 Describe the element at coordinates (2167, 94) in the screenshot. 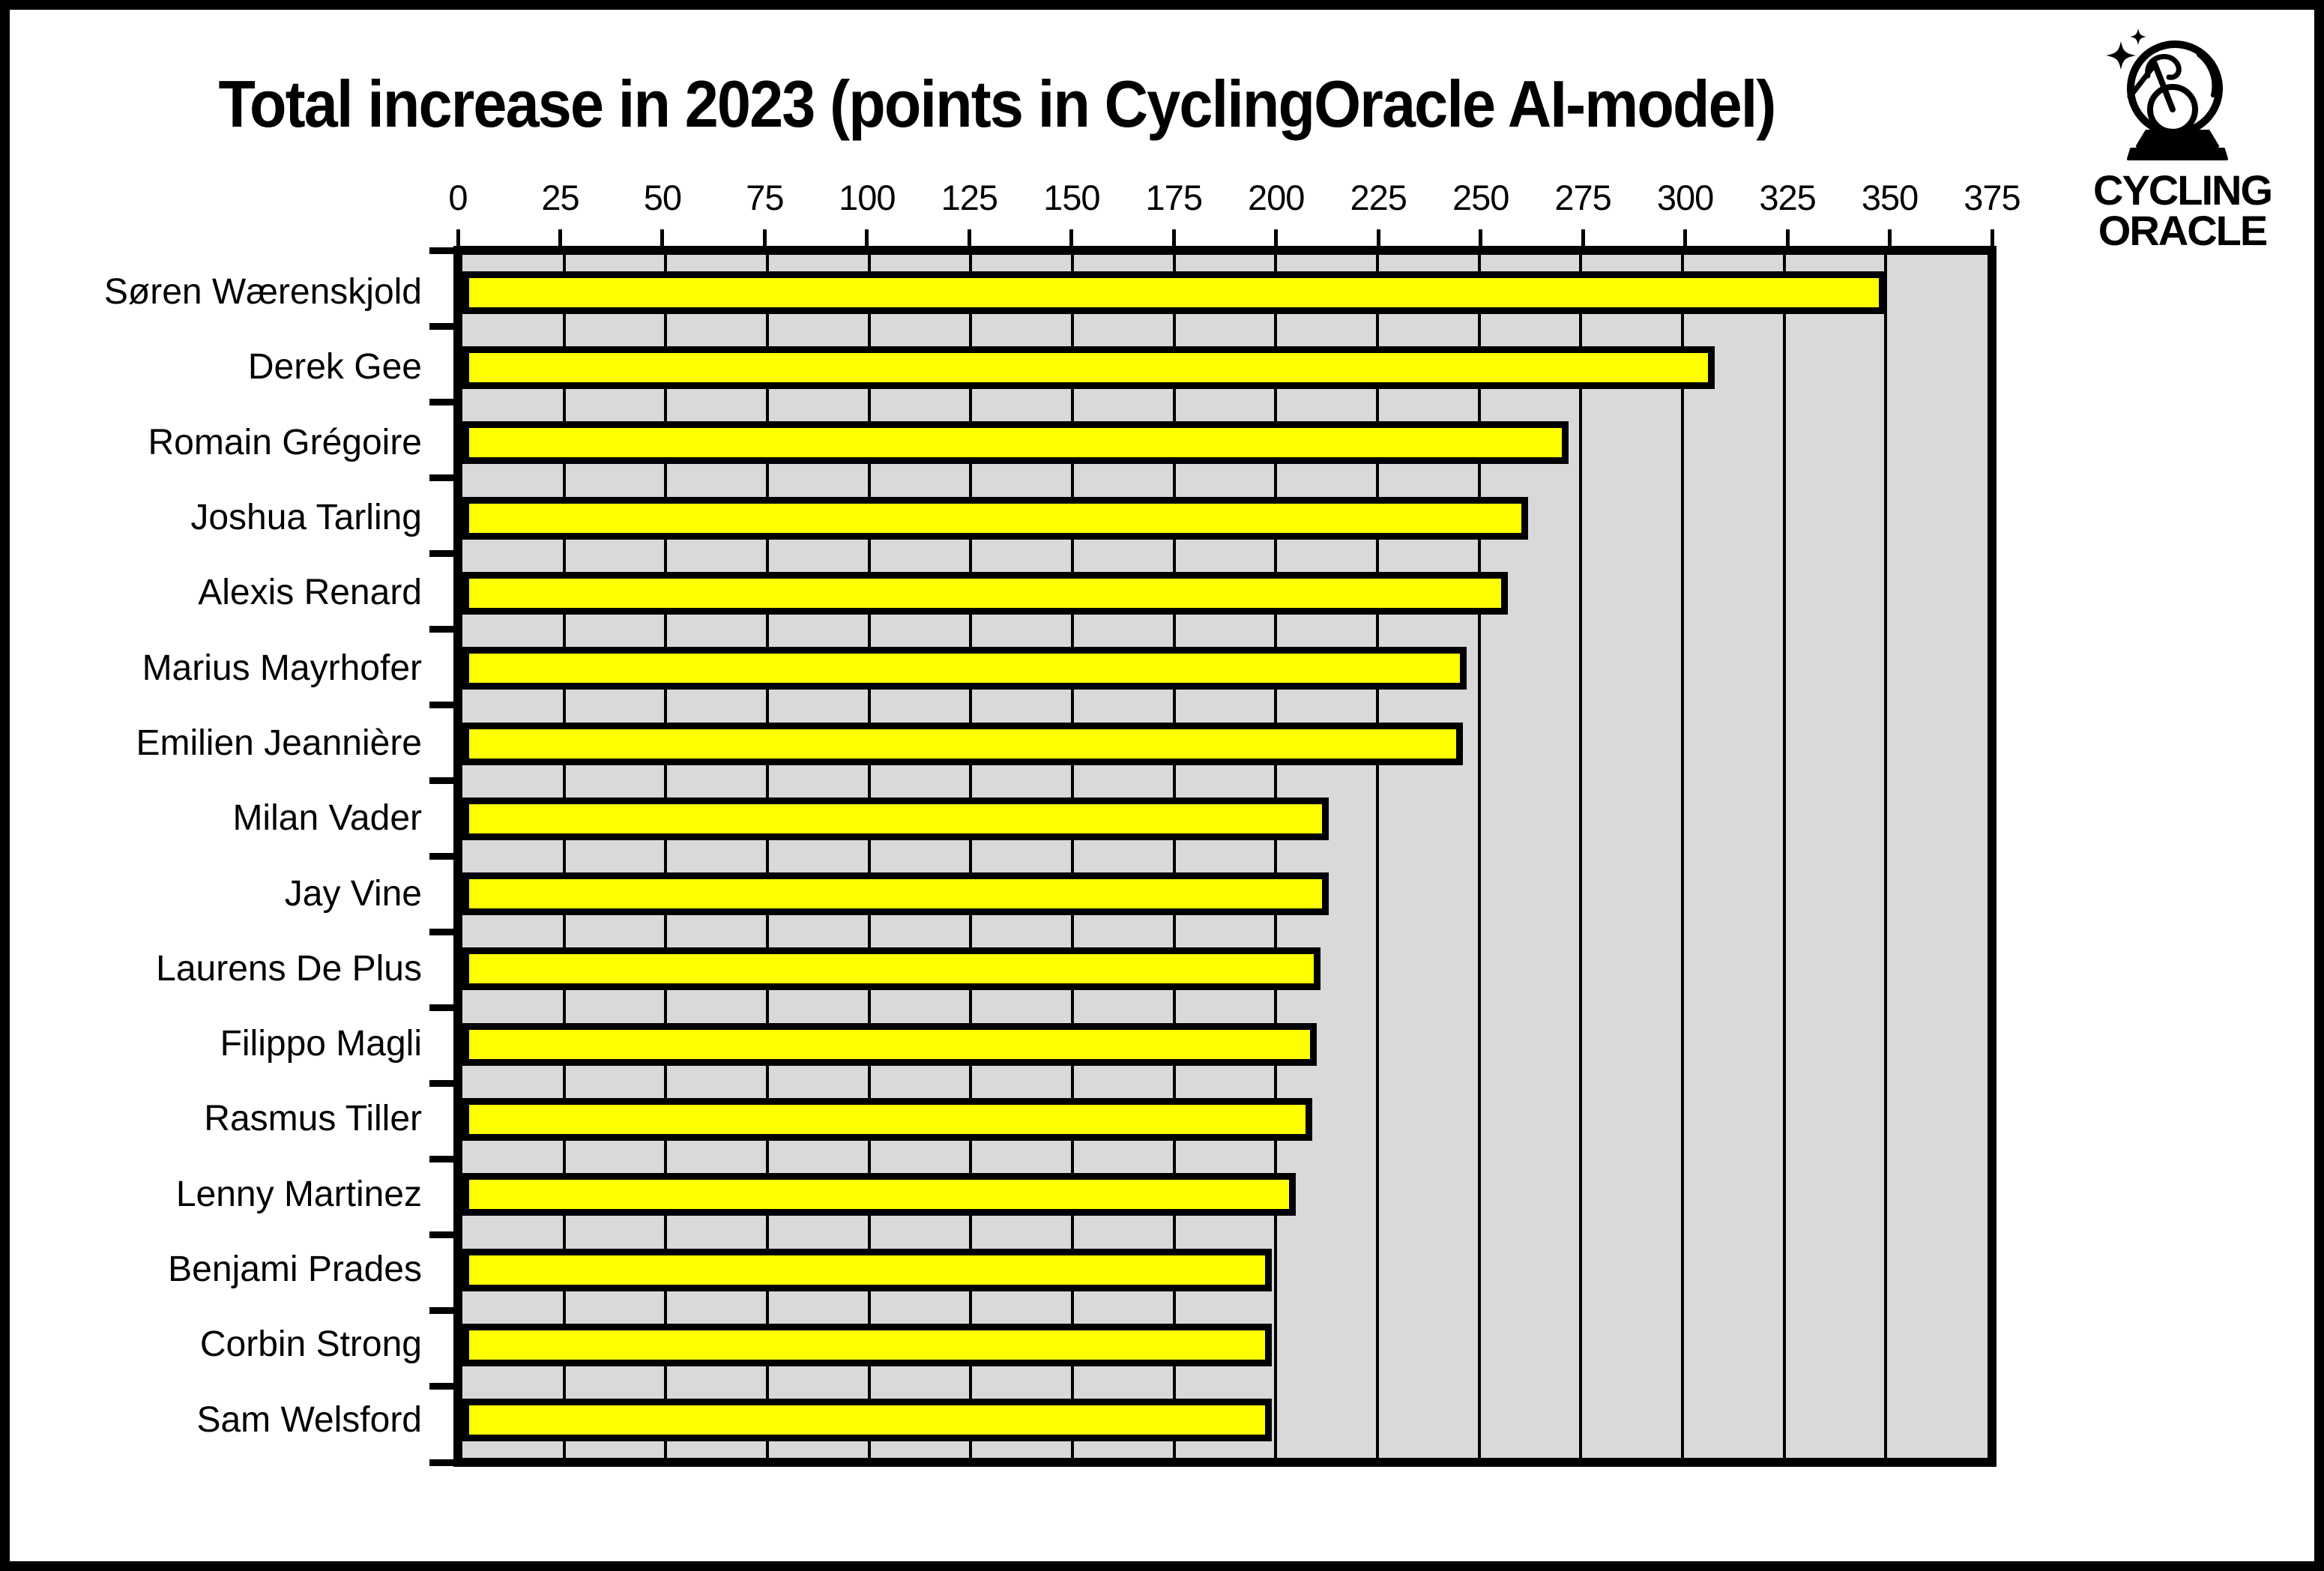

I see `crystal-ball-bicycle-icon` at that location.